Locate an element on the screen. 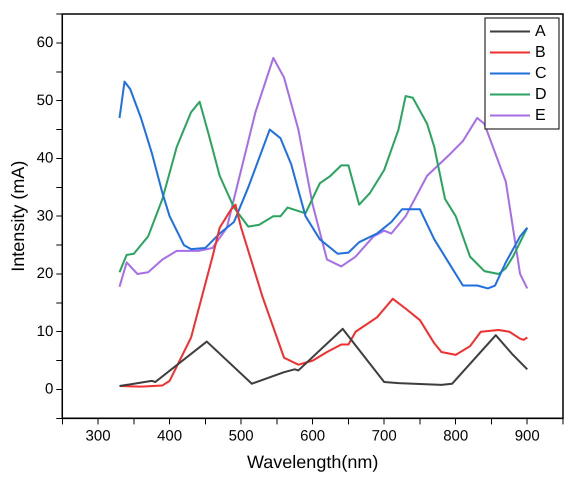 This screenshot has width=566, height=478. x-tick-label: 800 is located at coordinates (455, 436).